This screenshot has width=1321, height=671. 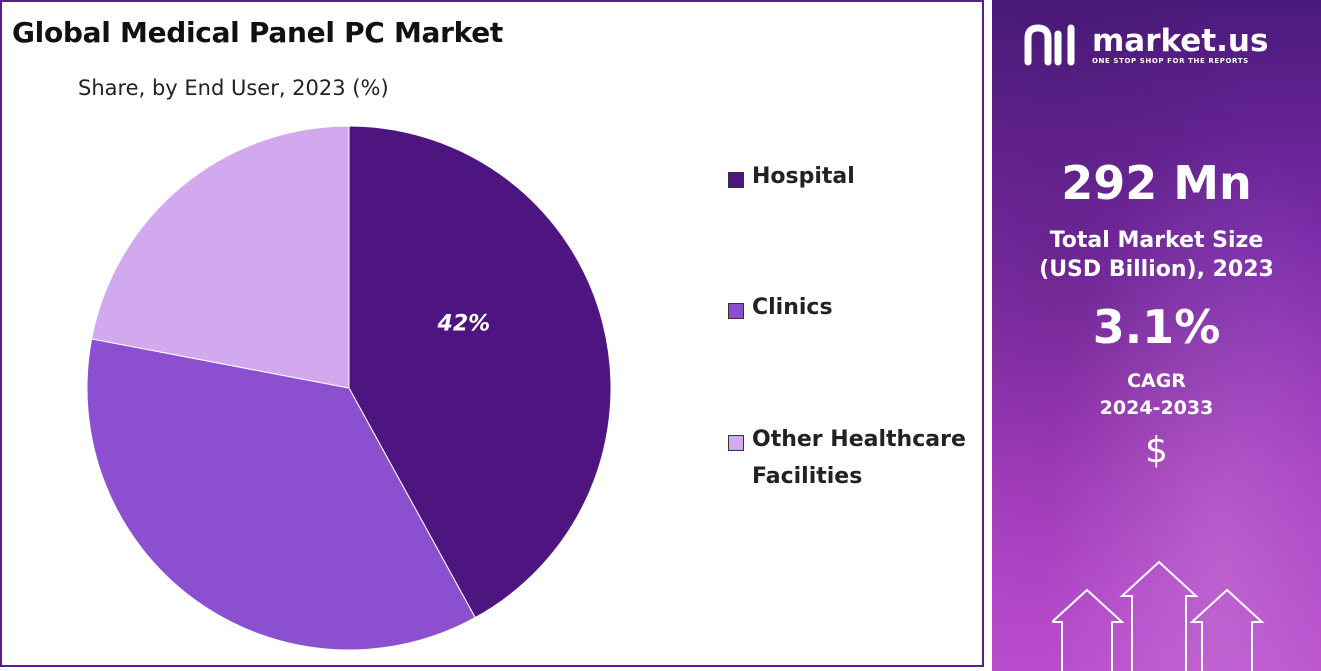 What do you see at coordinates (1156, 255) in the screenshot?
I see `market-size-label: Total Market Size (USD Billion), 2023` at bounding box center [1156, 255].